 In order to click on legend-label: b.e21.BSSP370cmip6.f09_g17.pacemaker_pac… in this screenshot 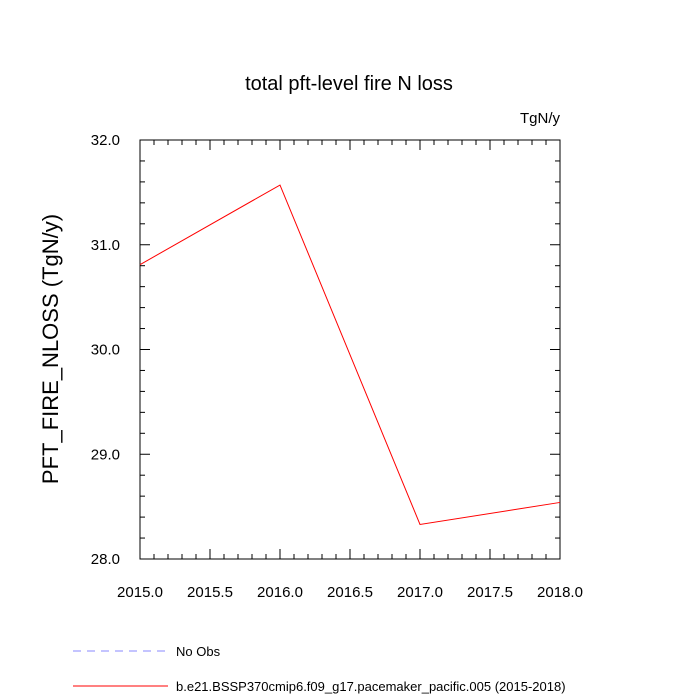, I will do `click(371, 686)`.